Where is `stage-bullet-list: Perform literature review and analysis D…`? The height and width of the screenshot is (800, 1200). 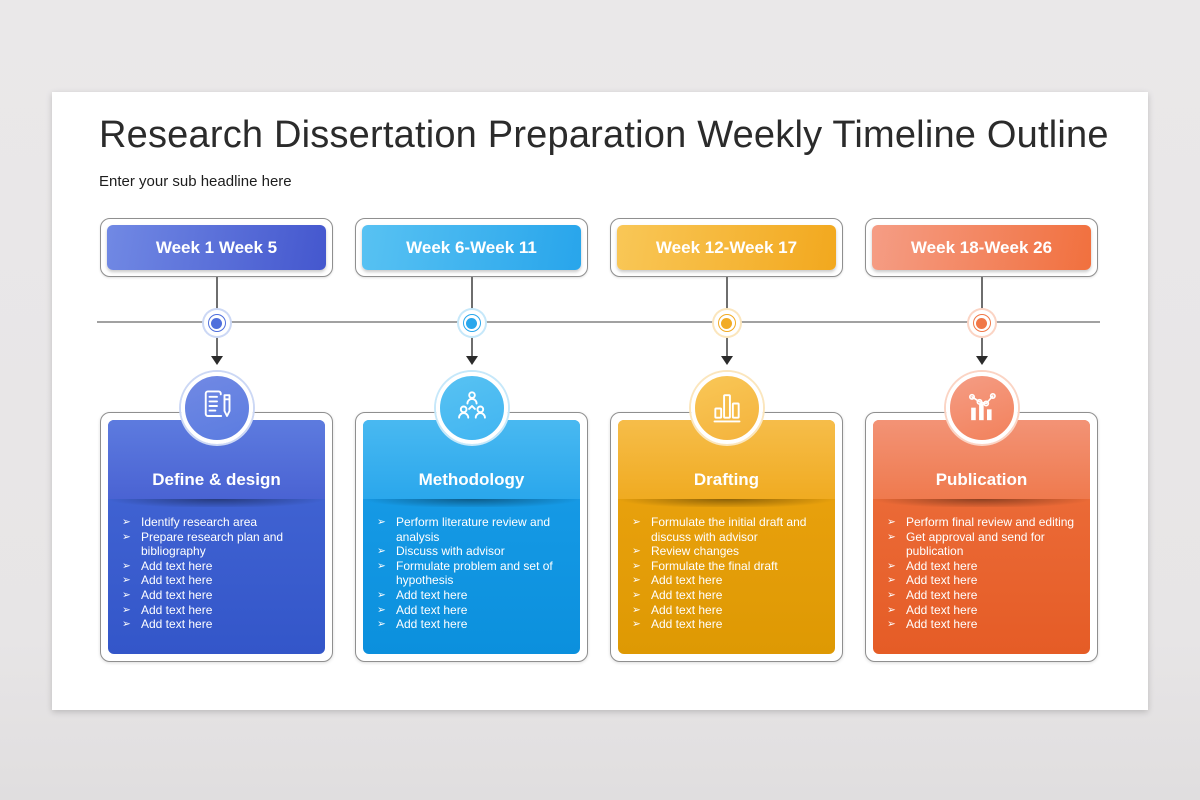
stage-bullet-list: Perform literature review and analysis D… is located at coordinates (470, 573).